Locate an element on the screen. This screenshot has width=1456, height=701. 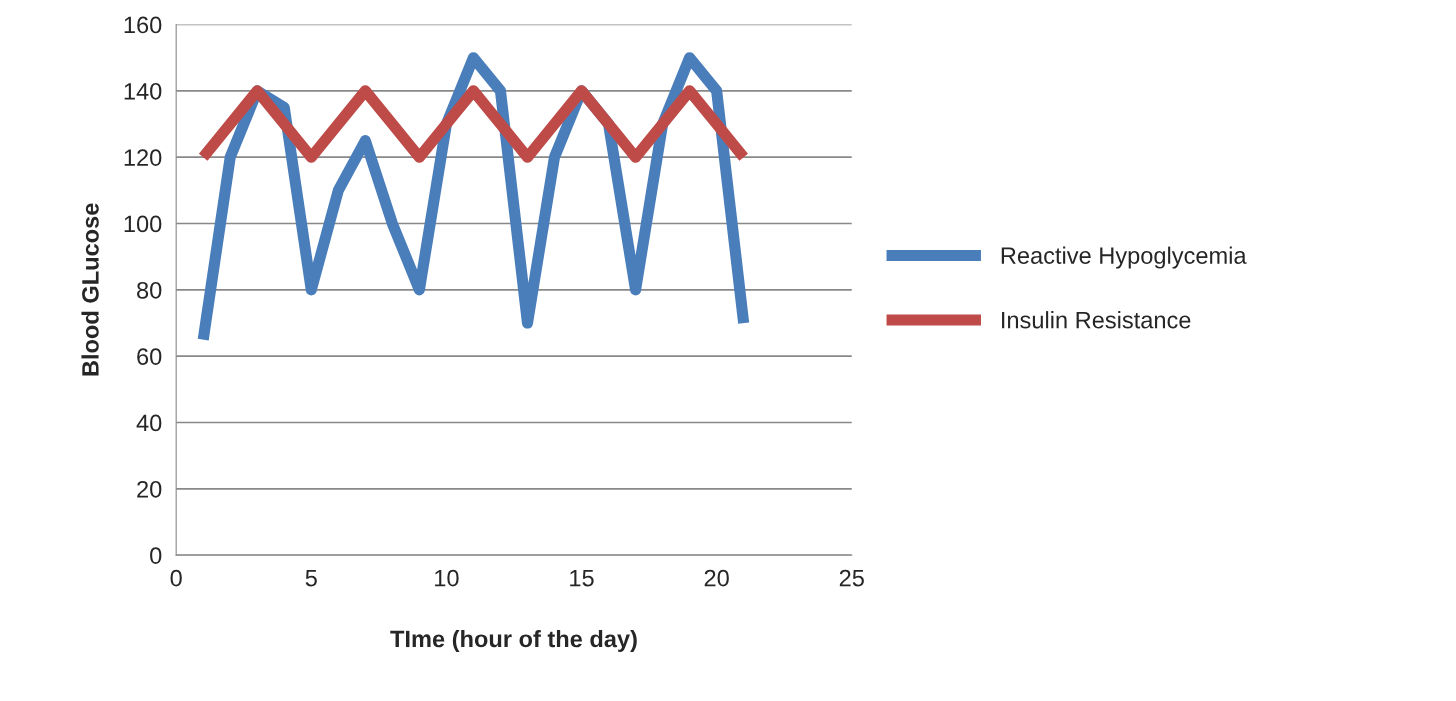
y-axis-title: Blood GLucose is located at coordinates (90, 289).